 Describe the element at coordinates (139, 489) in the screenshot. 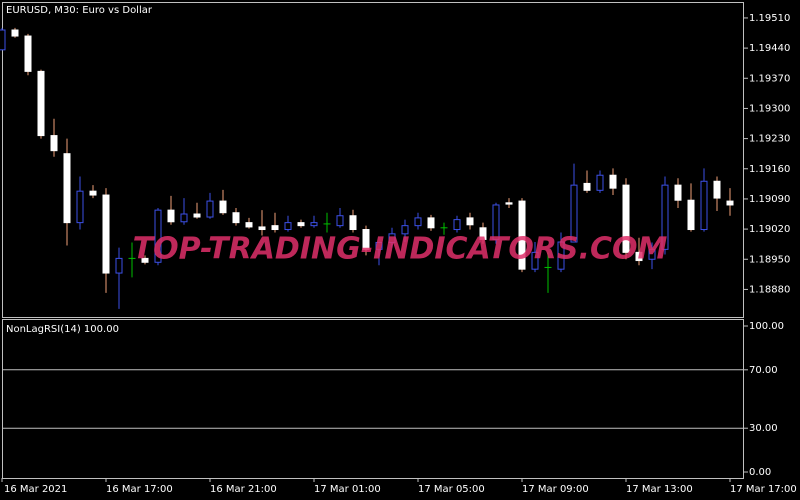

I see `x-tick-label: 16 Mar 17:00` at that location.